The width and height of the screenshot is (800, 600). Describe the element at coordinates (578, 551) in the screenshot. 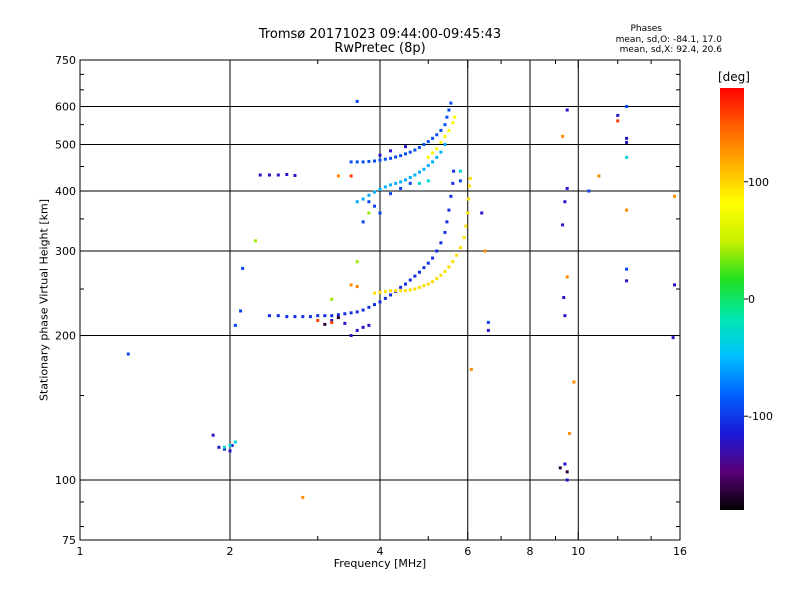

I see `x-tick-label: 10` at that location.